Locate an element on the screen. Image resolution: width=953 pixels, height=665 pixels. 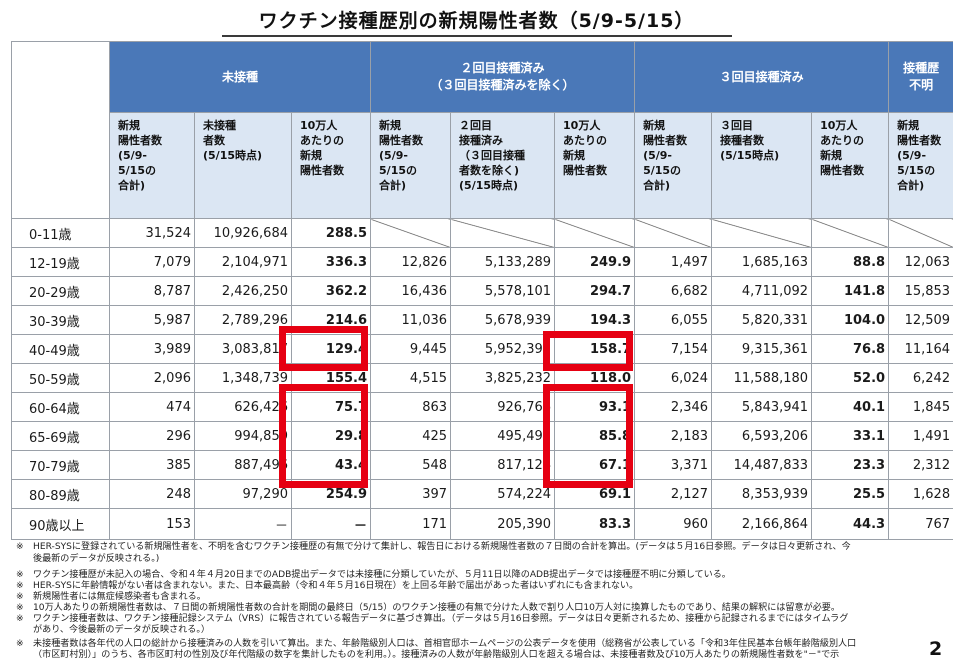
dose2-population-cell: 817,124 is located at coordinates (503, 465).